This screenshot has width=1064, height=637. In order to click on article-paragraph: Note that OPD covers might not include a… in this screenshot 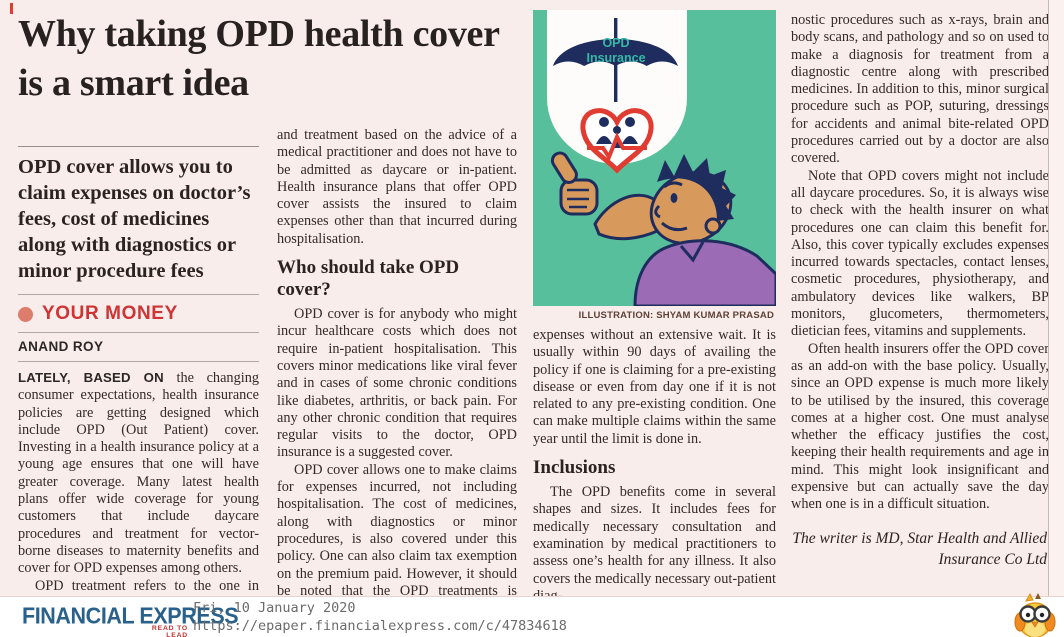, I will do `click(920, 253)`.